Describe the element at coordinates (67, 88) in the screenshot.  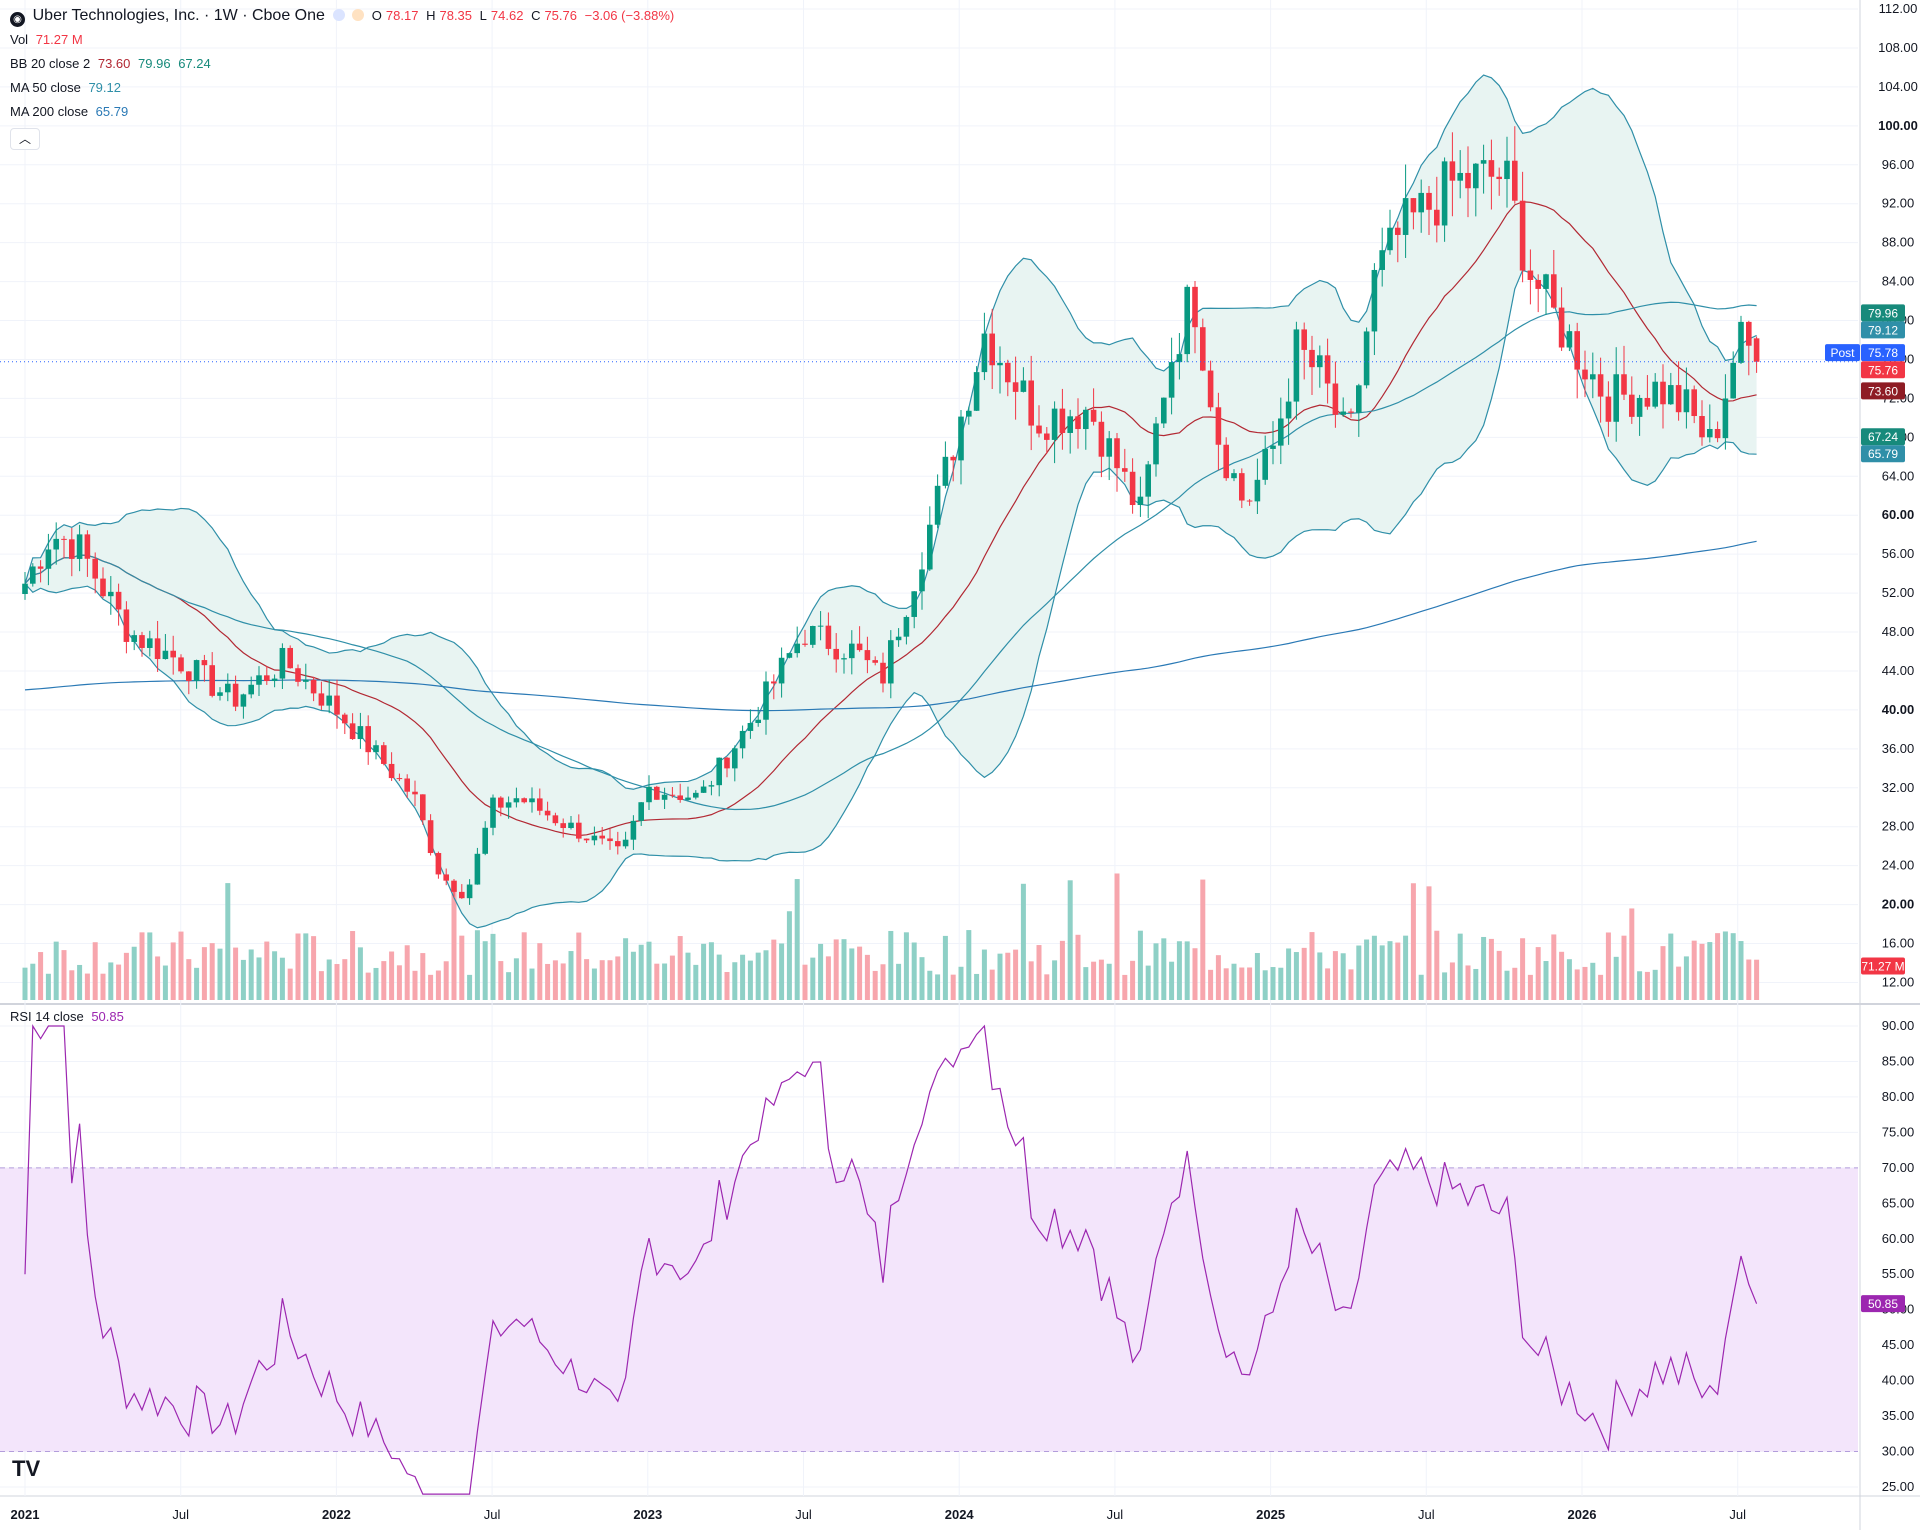
I see `ma50-legend: MA 50 close 79.12` at that location.